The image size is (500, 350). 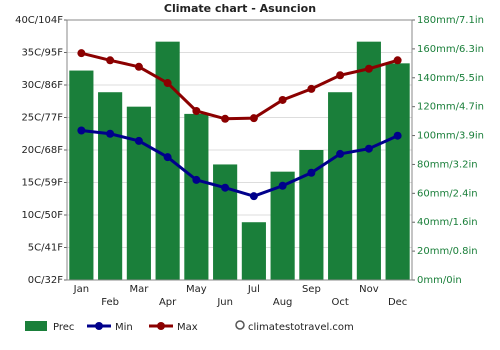 What do you see at coordinates (450, 107) in the screenshot?
I see `y2-tick-label: 120mm/4.7in` at bounding box center [450, 107].